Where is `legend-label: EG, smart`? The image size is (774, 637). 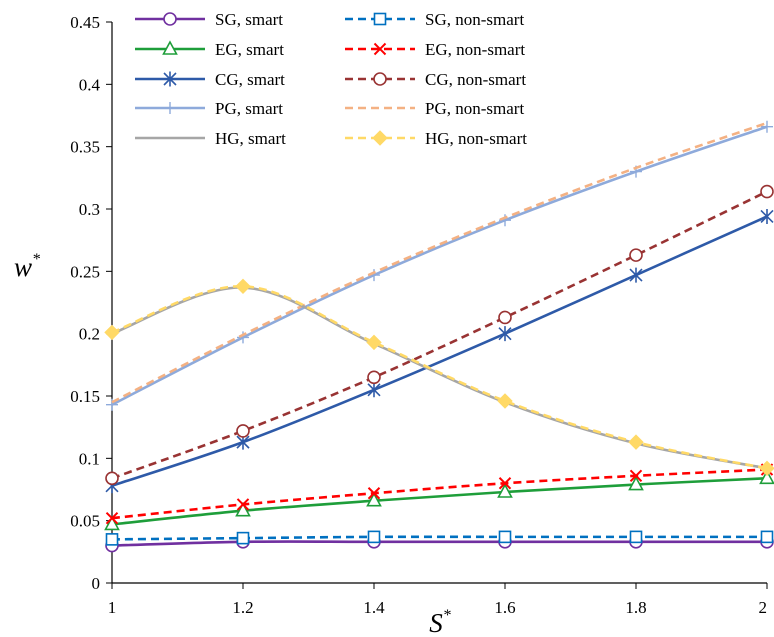
legend-label: EG, smart is located at coordinates (249, 49).